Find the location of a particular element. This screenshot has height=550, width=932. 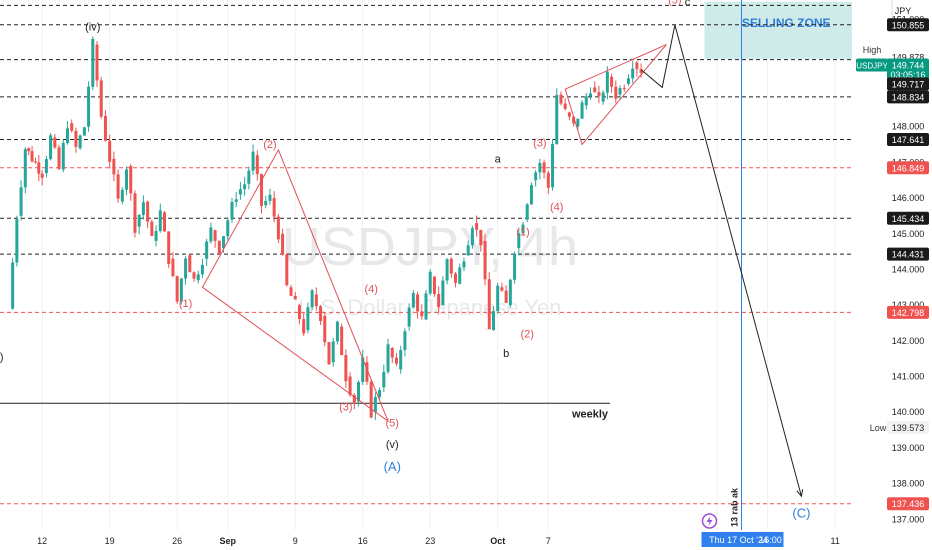

crosshair-time: 16:00 is located at coordinates (770, 540).